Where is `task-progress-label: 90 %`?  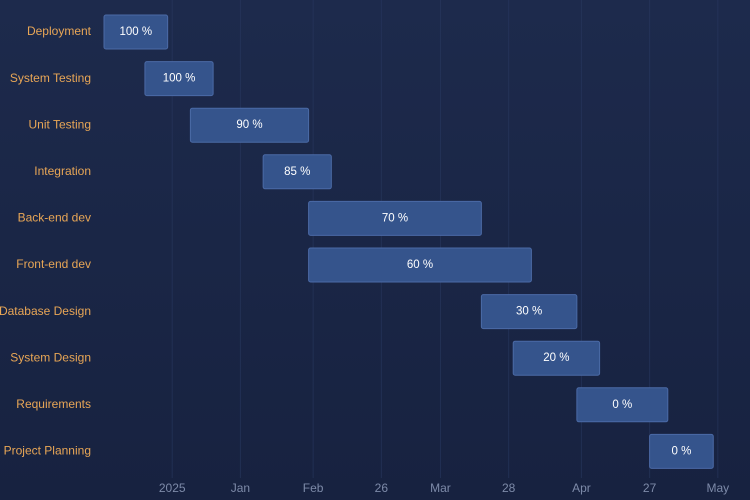
task-progress-label: 90 % is located at coordinates (249, 125).